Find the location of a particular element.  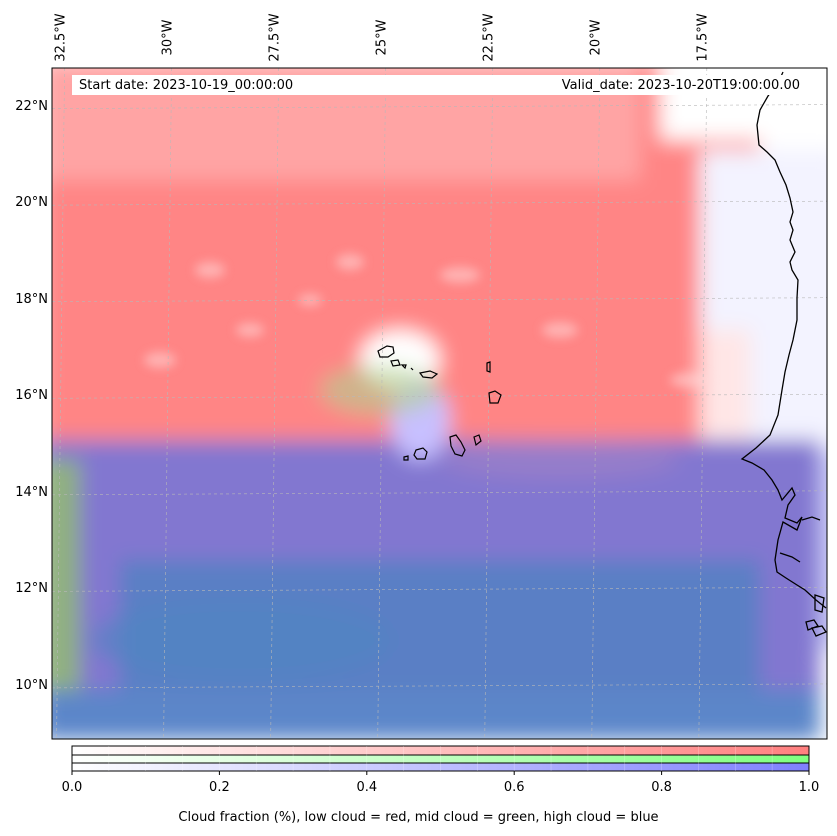

colorbar-tick-label: 0.0 is located at coordinates (72, 787).